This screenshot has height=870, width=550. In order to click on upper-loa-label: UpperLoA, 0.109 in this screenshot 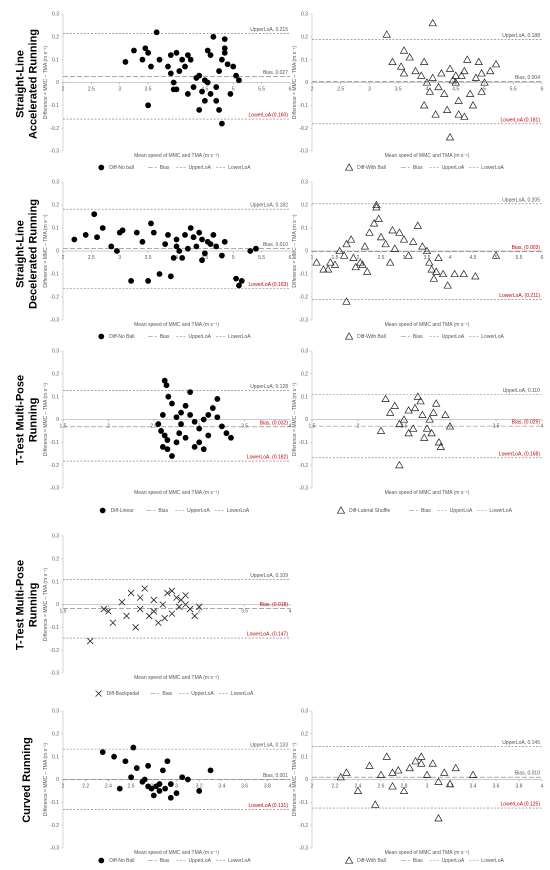, I will do `click(269, 576)`.